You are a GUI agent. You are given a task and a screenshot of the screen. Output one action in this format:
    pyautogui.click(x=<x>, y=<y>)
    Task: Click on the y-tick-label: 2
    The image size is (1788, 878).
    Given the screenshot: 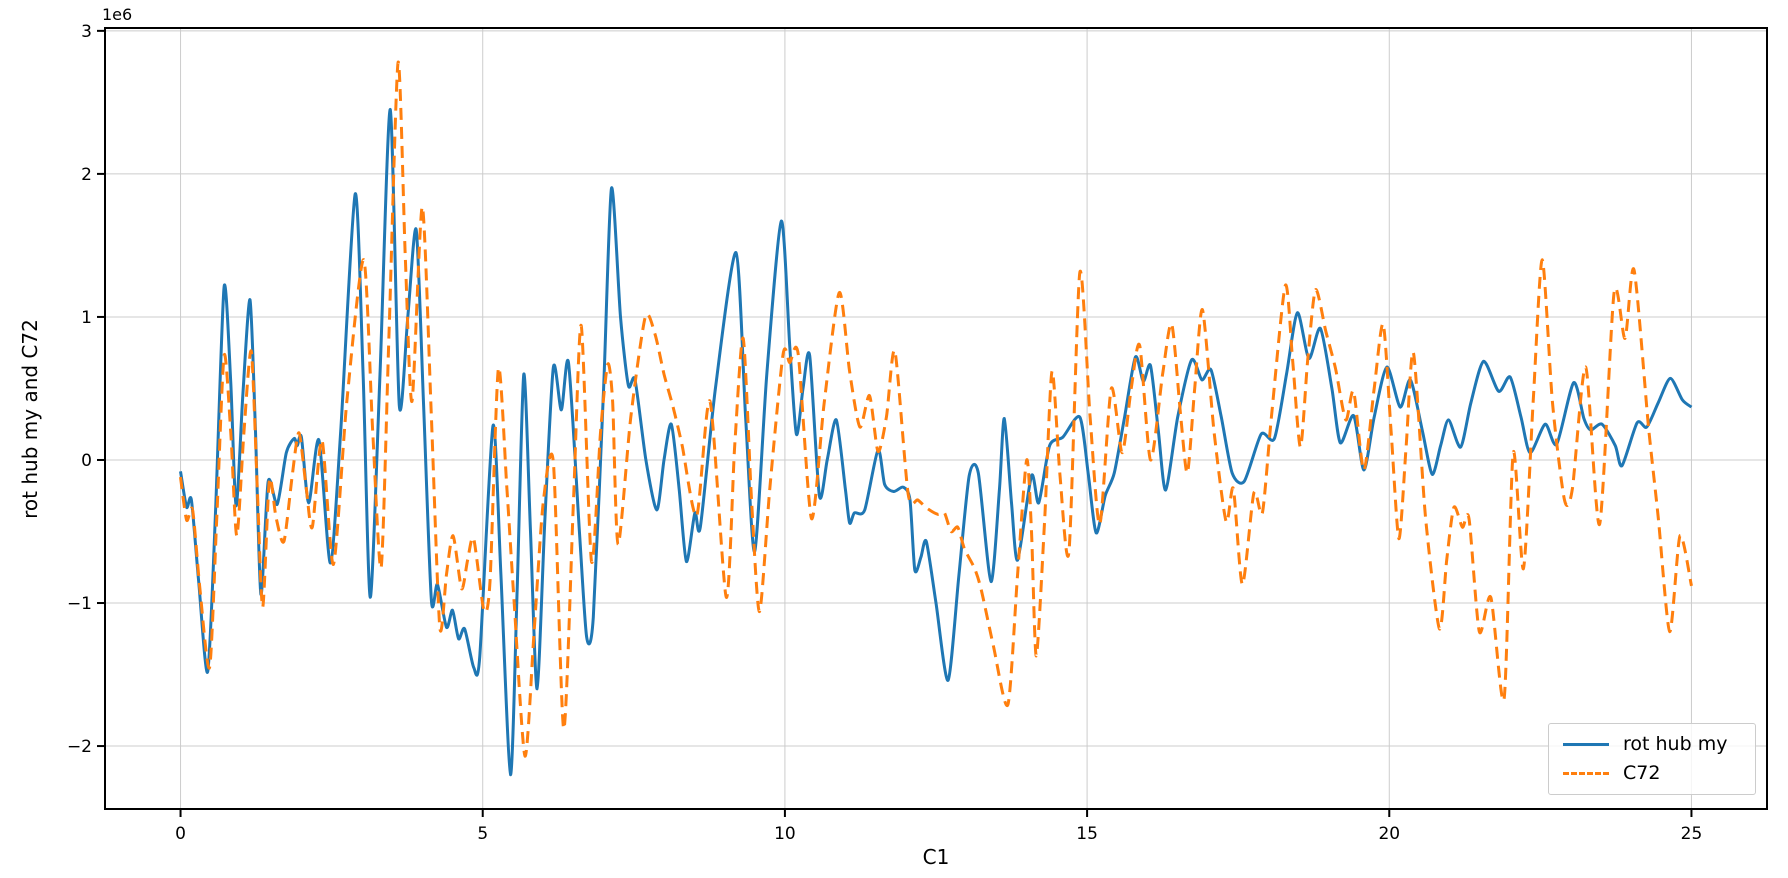 What is the action you would take?
    pyautogui.click(x=86, y=175)
    